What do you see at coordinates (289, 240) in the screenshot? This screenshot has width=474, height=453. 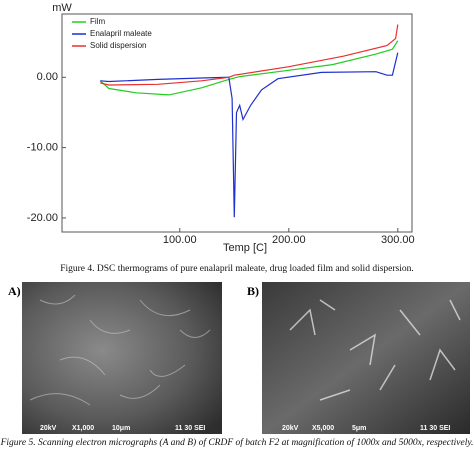 I see `x-tick-label: 200.00` at bounding box center [289, 240].